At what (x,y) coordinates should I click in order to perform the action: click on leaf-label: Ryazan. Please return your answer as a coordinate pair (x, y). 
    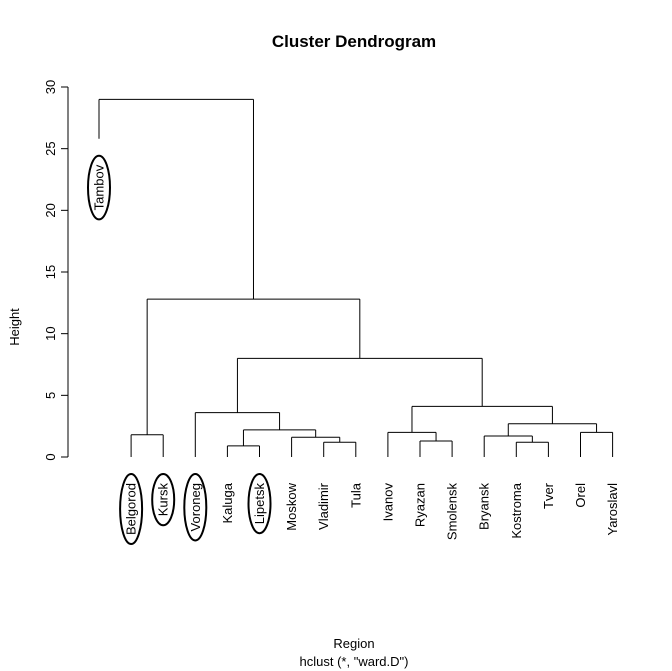
    Looking at the image, I should click on (420, 505).